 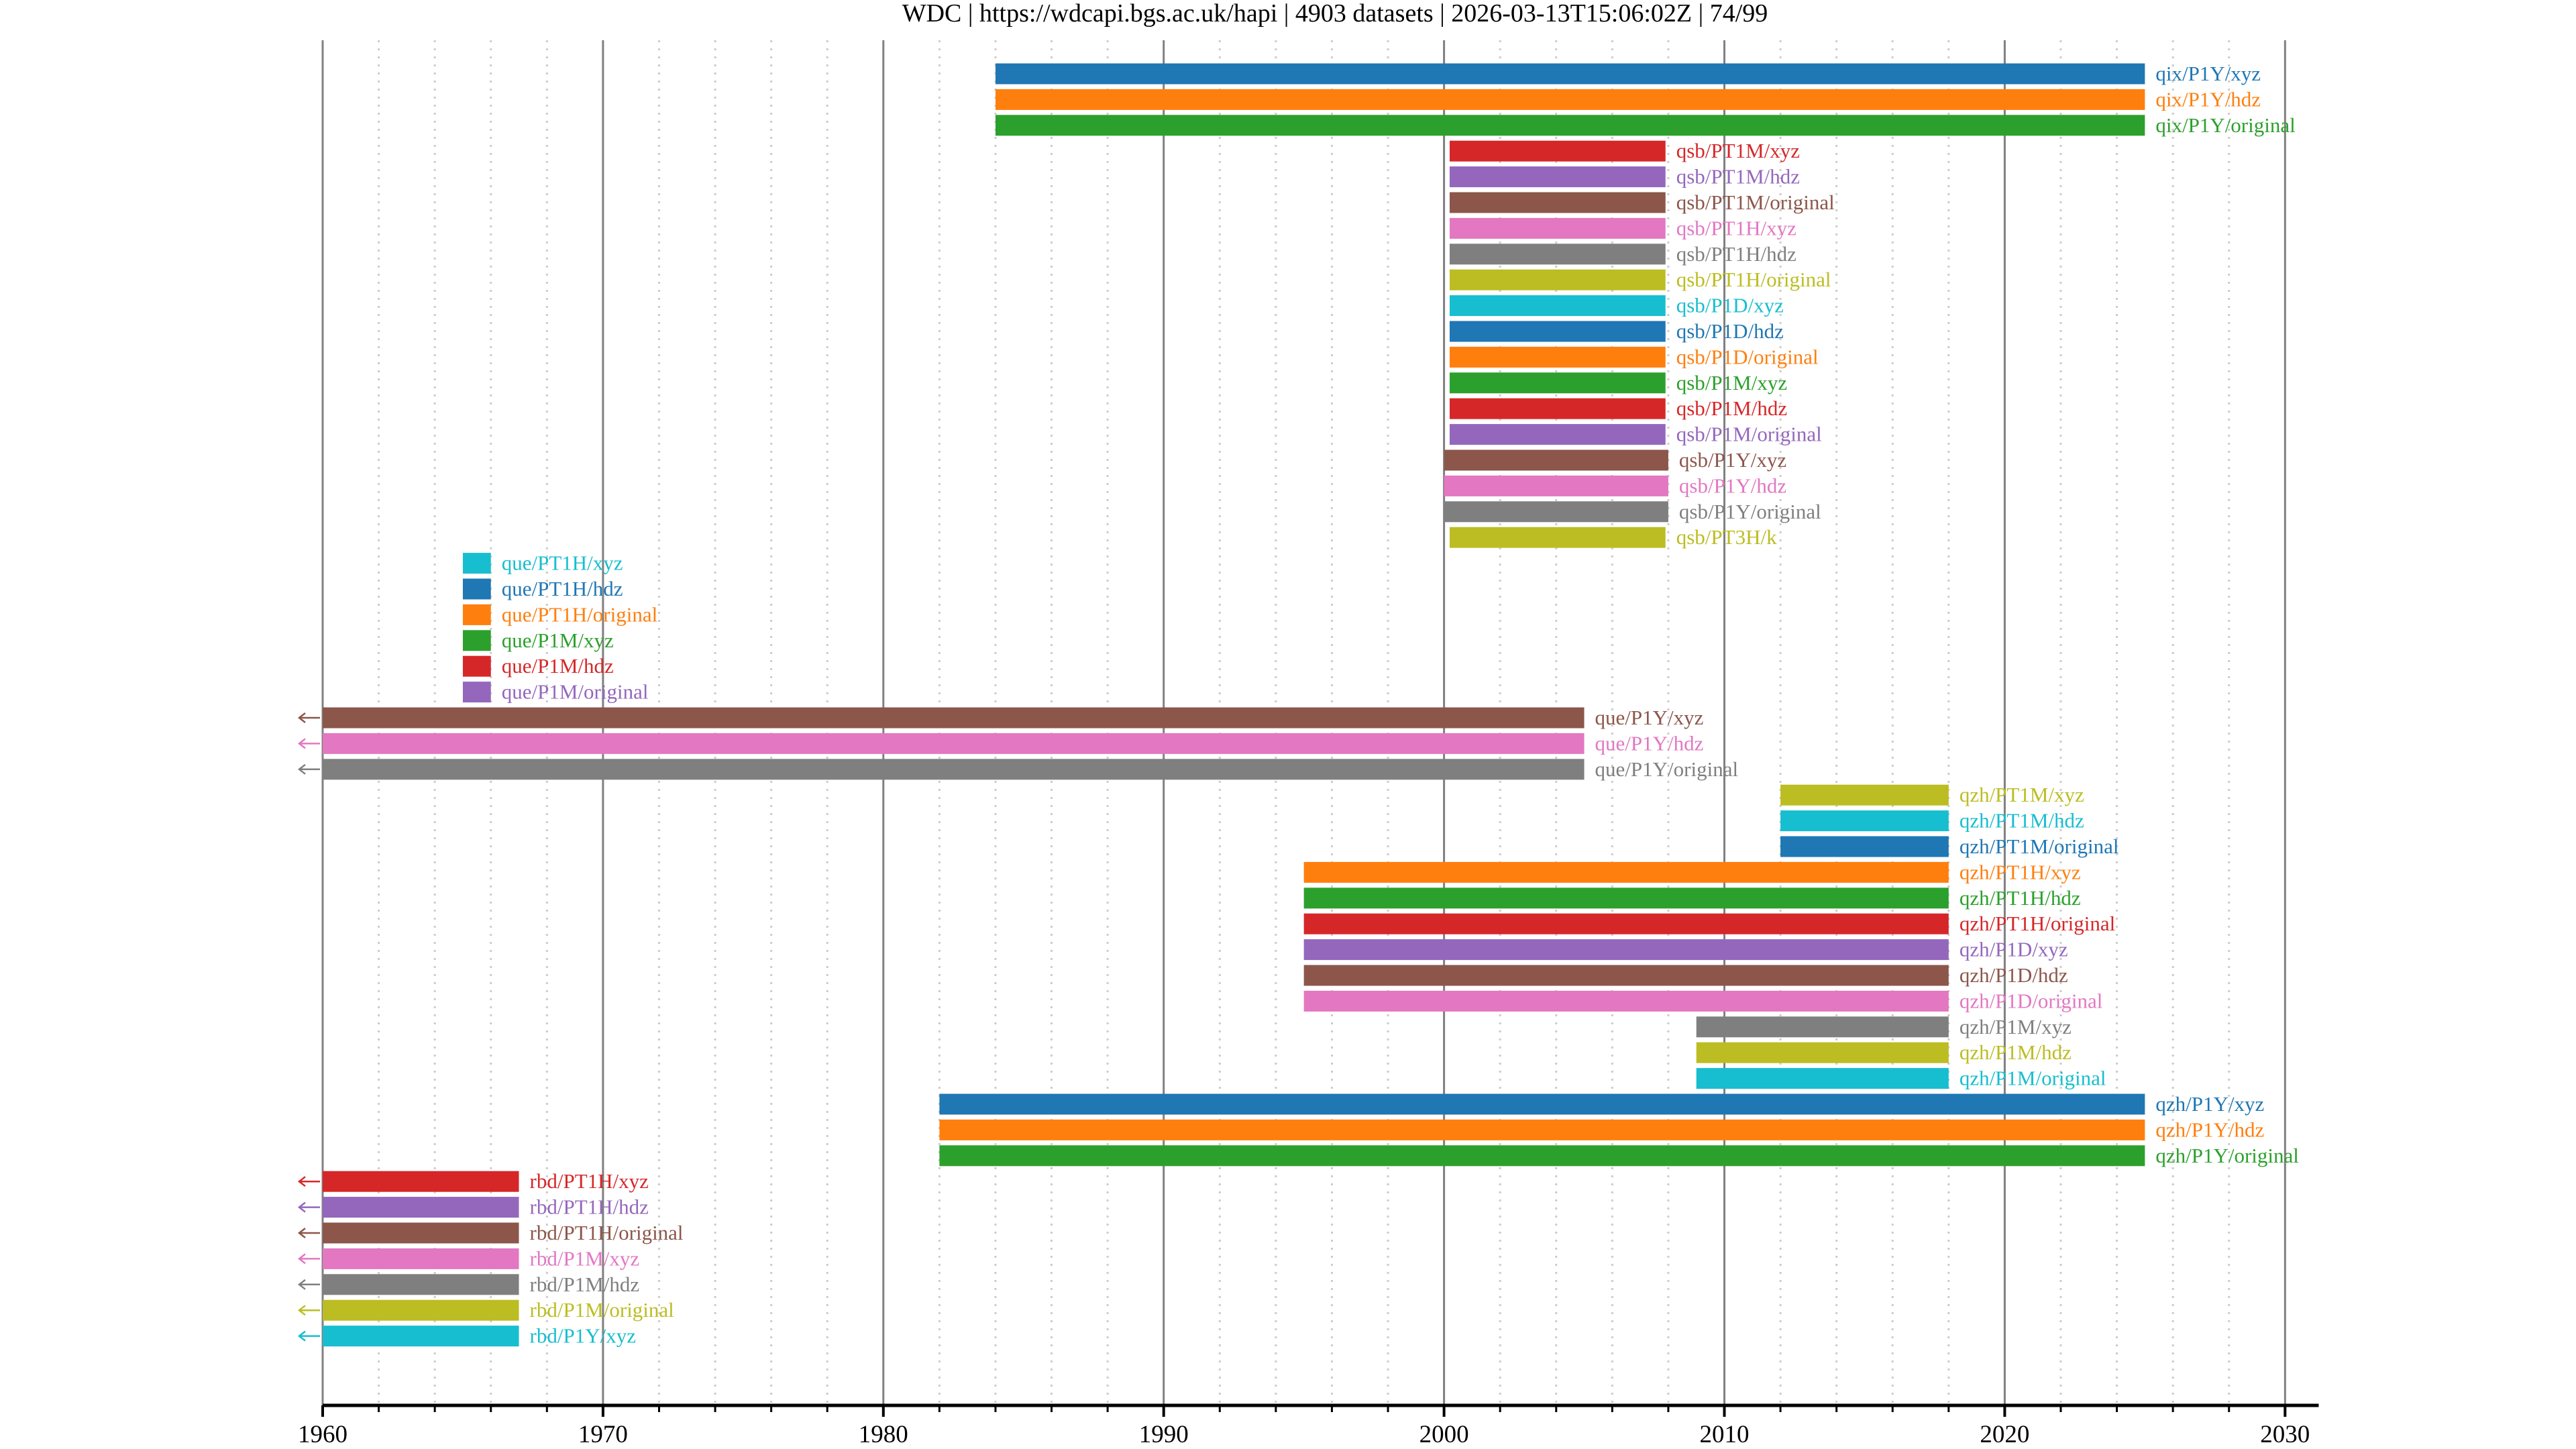 I want to click on bar-label: qzh/P1M/xyz, so click(x=2016, y=1026).